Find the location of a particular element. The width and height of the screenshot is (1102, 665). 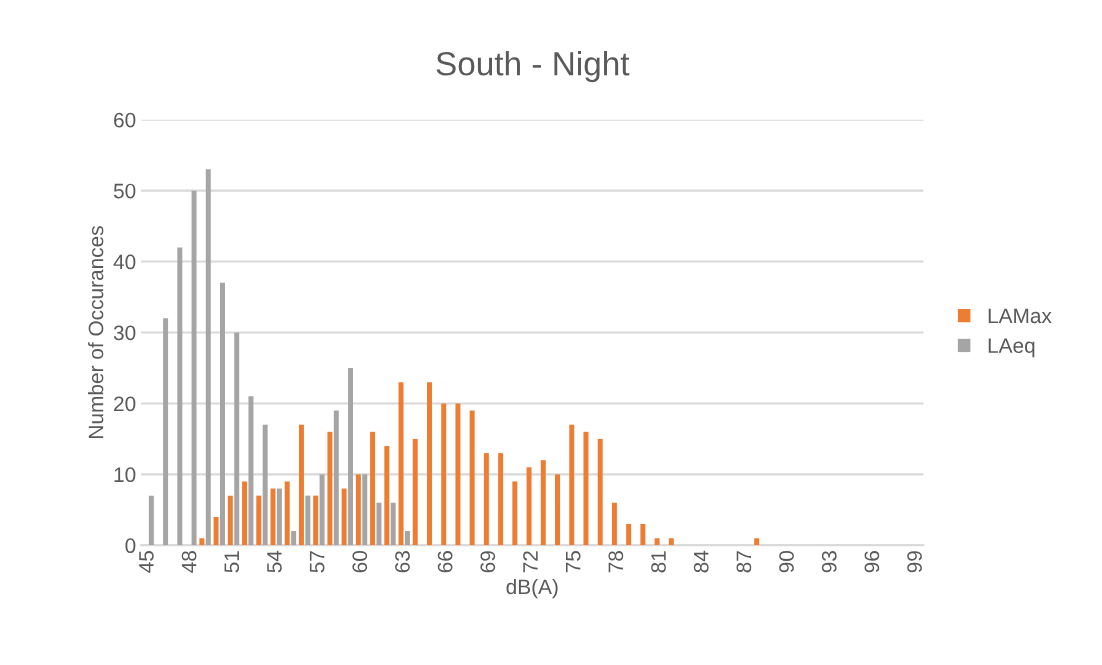

chart-title: South - Night is located at coordinates (533, 67).